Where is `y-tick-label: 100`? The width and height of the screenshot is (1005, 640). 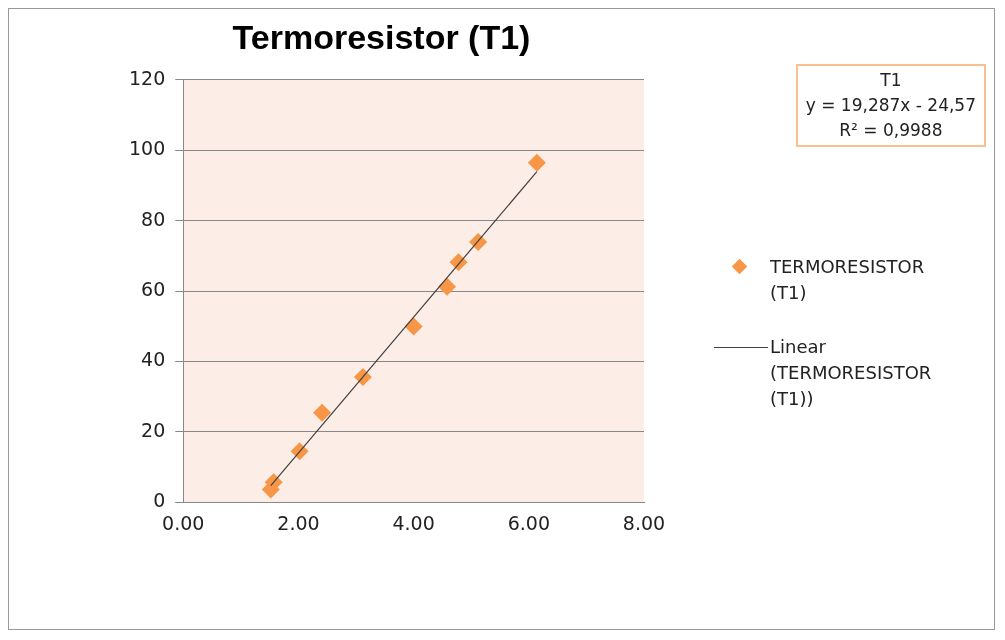
y-tick-label: 100 is located at coordinates (147, 148).